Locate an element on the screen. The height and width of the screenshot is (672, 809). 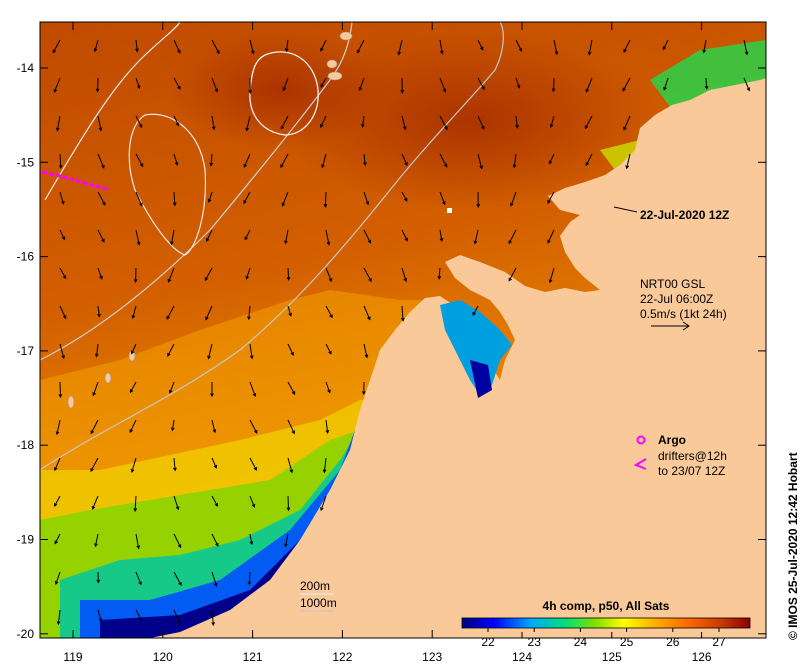
current-scale-label: 0.5m/s (1kt 24h) is located at coordinates (683, 314).